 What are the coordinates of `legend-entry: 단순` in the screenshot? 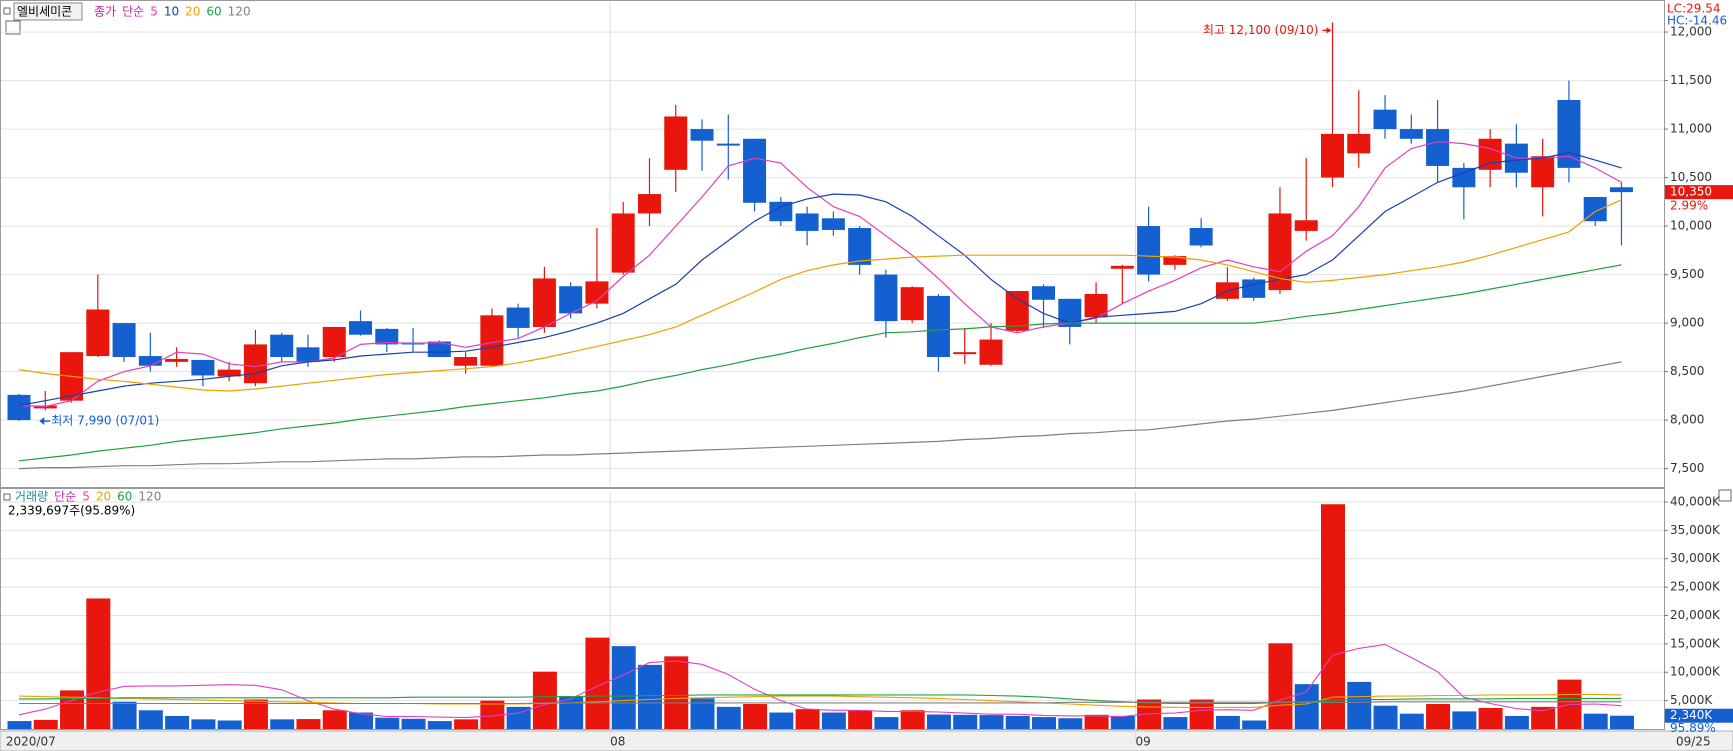 It's located at (65, 497).